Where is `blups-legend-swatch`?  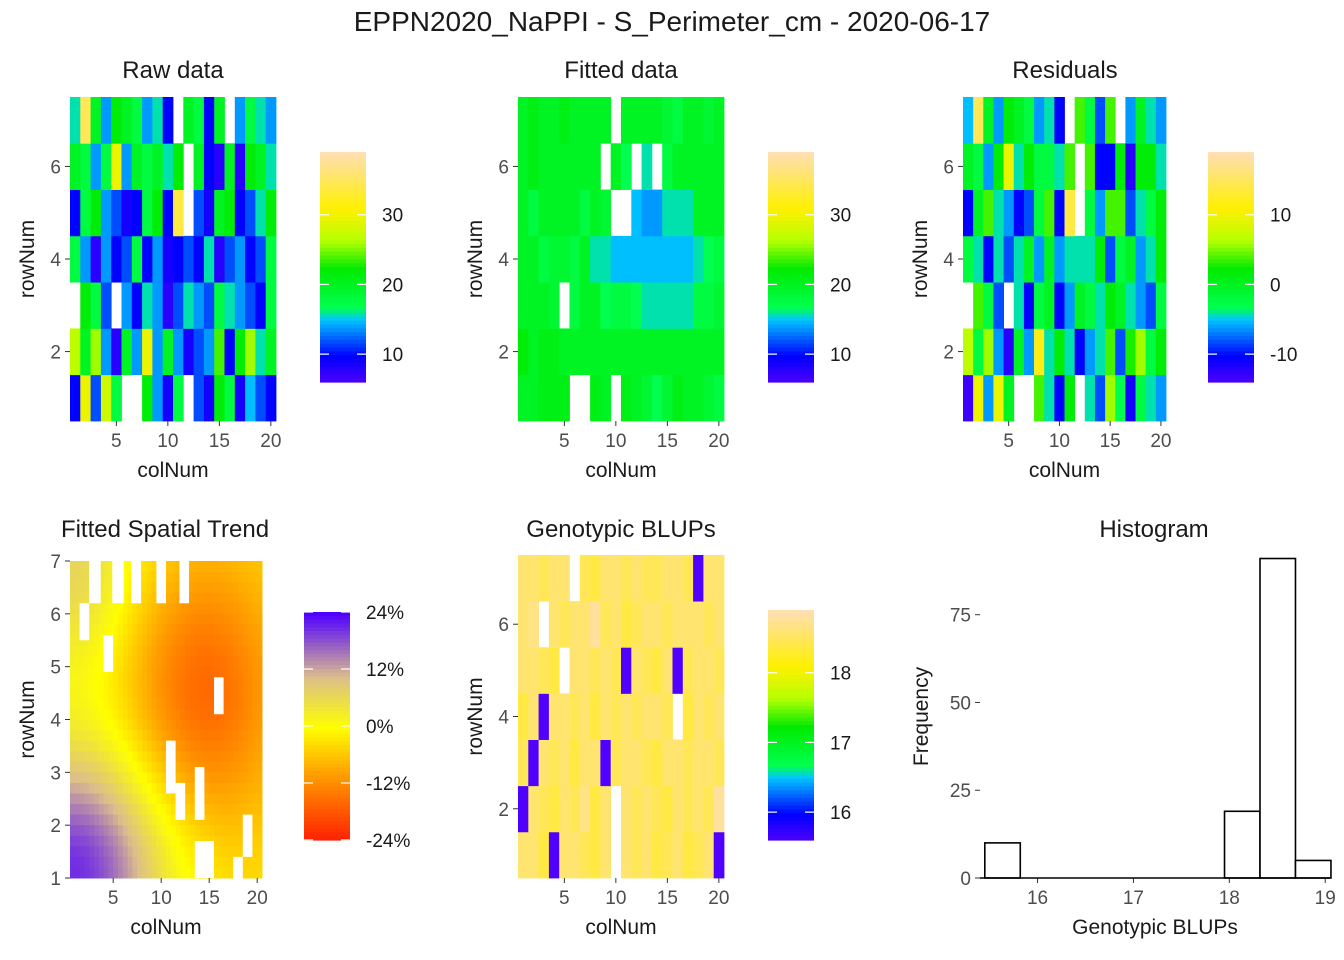 blups-legend-swatch is located at coordinates (791, 804).